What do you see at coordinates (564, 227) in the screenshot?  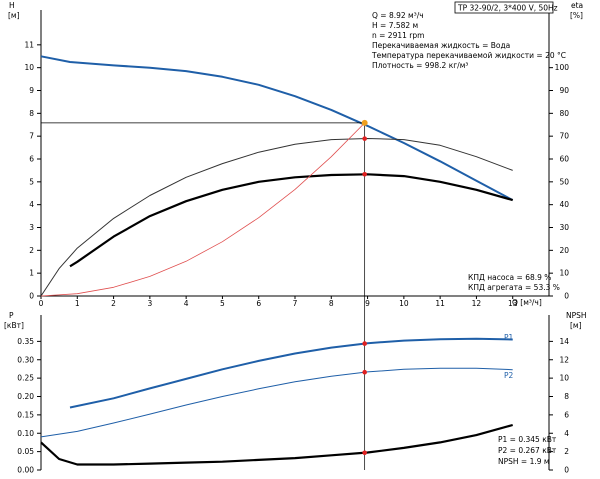 I see `eta-tick-label: 30` at bounding box center [564, 227].